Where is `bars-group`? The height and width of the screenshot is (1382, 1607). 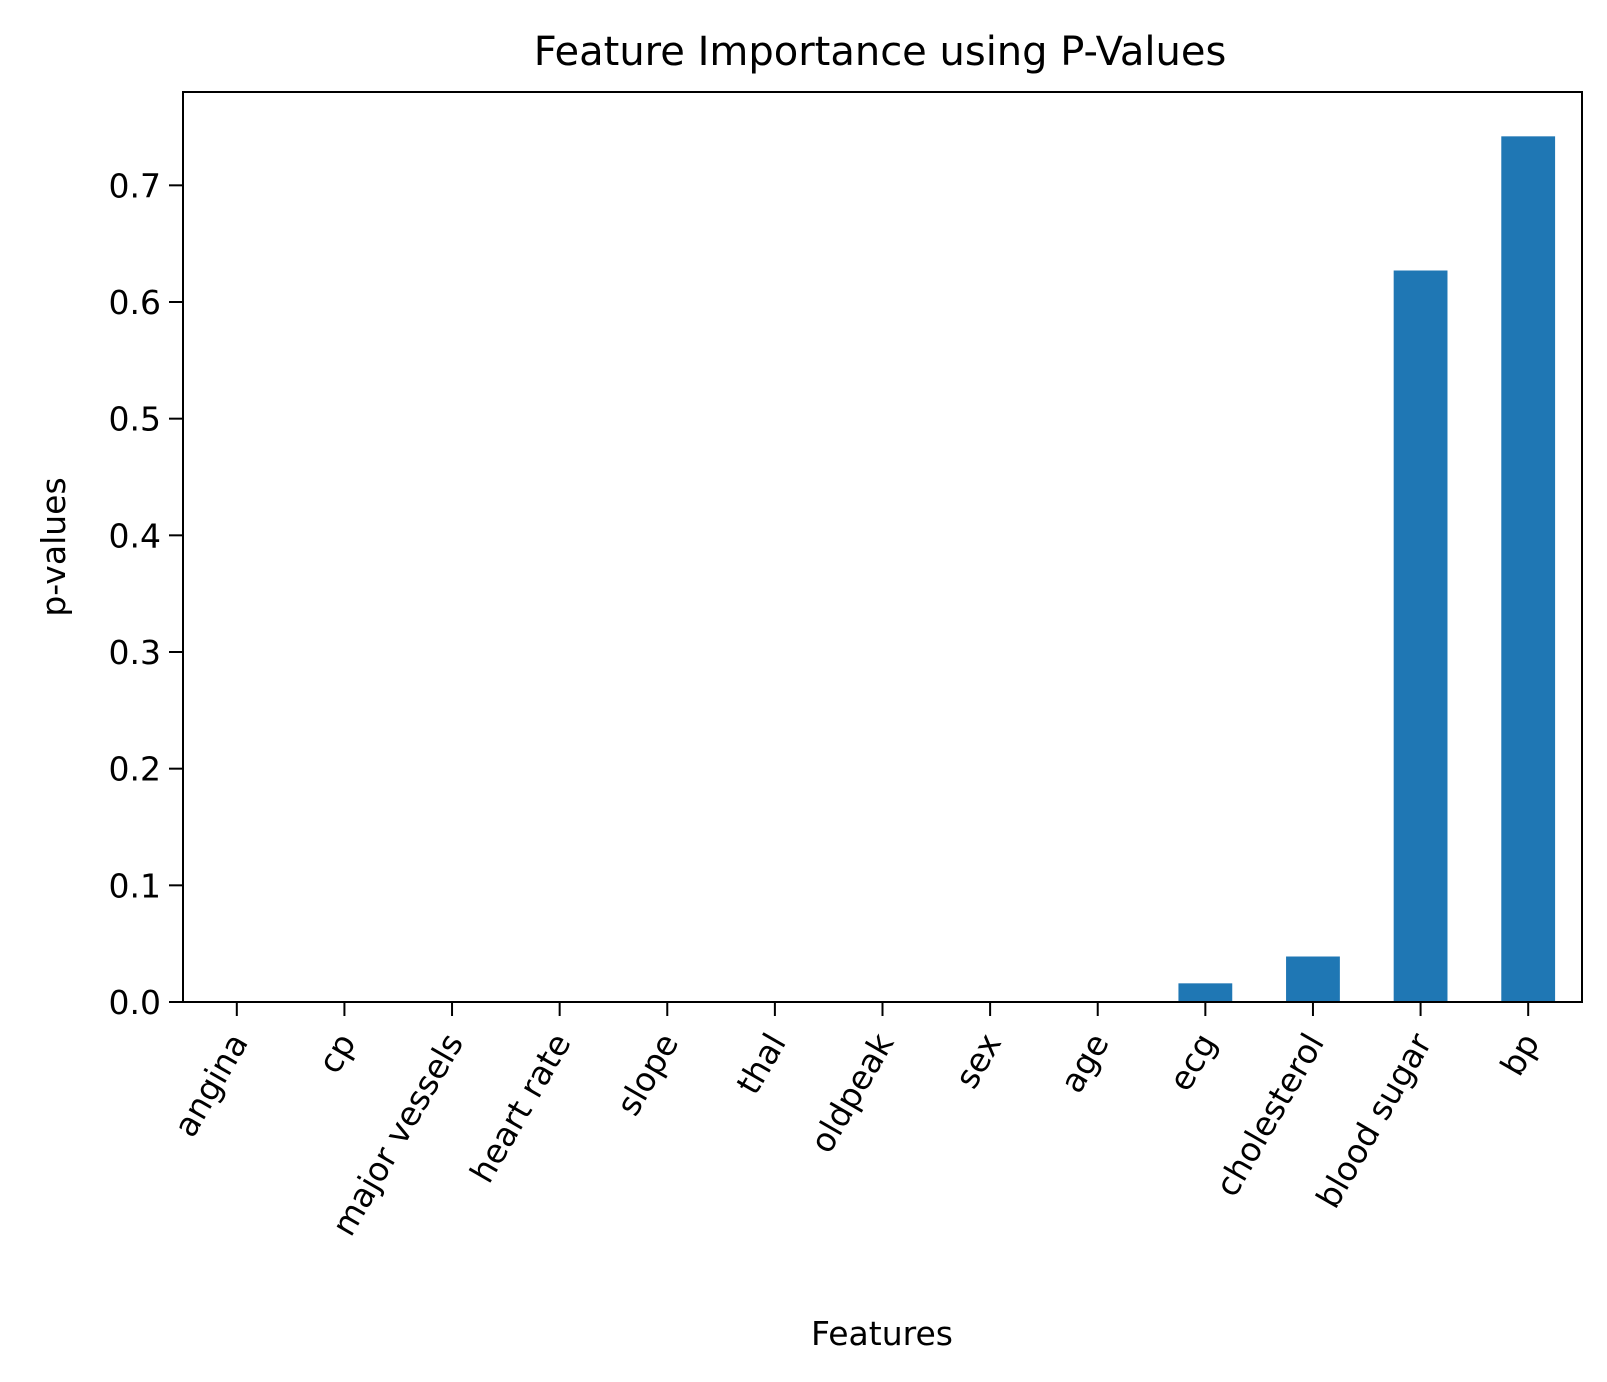 bars-group is located at coordinates (1367, 569).